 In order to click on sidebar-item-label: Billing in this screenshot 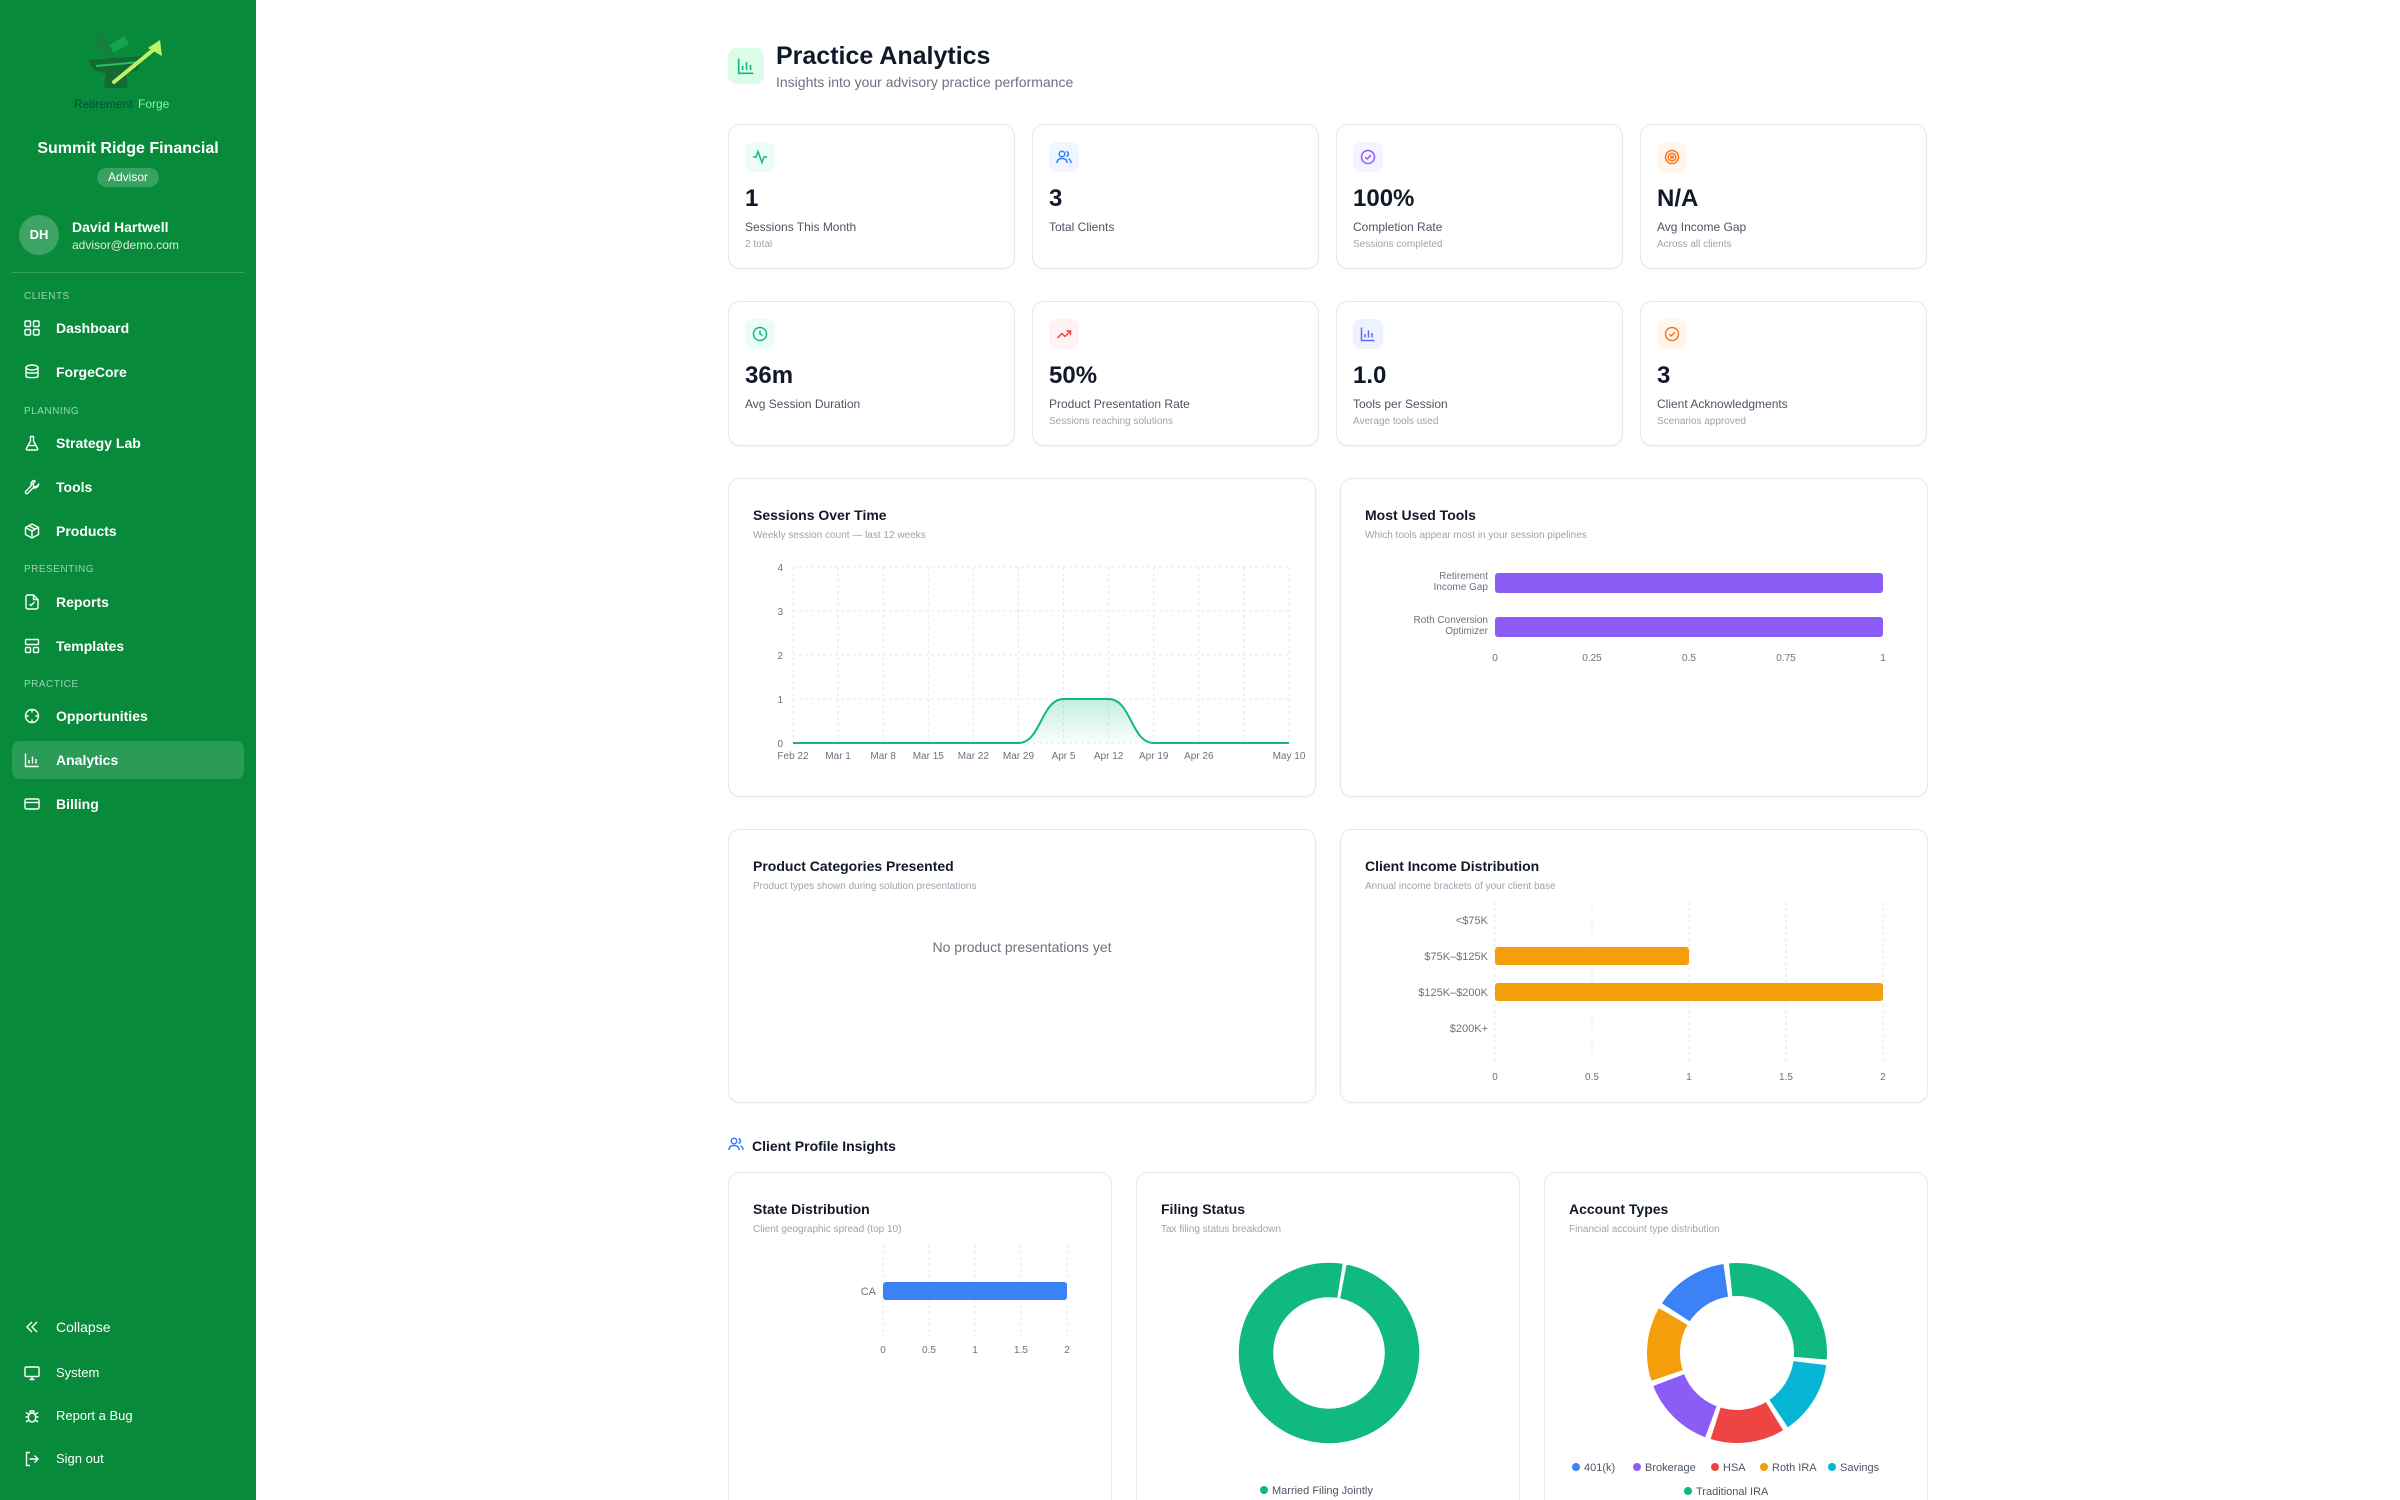, I will do `click(77, 804)`.